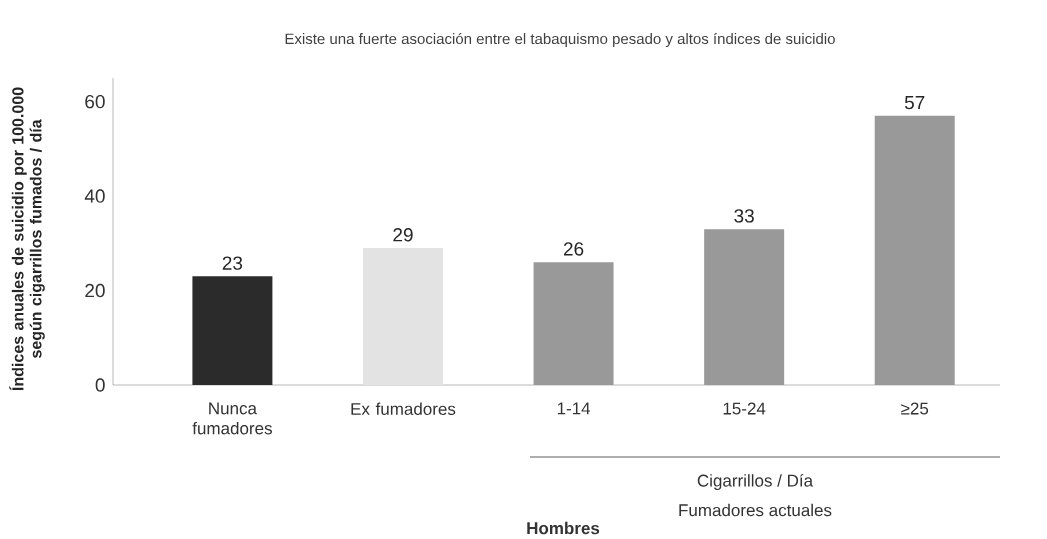 Image resolution: width=1047 pixels, height=539 pixels. What do you see at coordinates (744, 216) in the screenshot?
I see `data-label: 33` at bounding box center [744, 216].